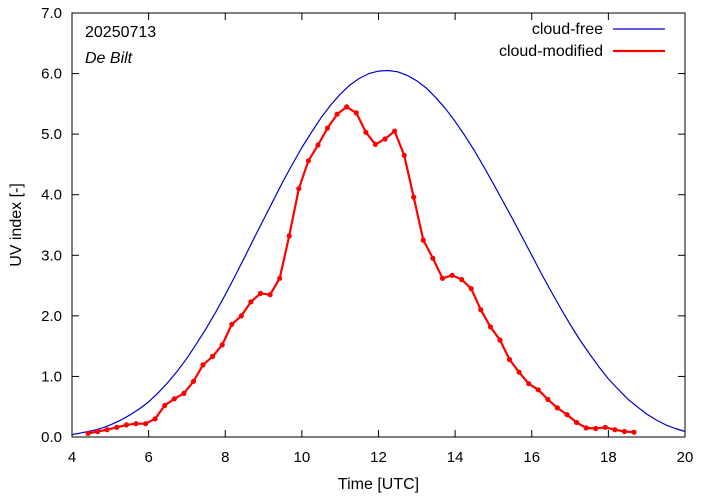 Image resolution: width=702 pixels, height=497 pixels. I want to click on y-tick-label: 7.0, so click(51, 13).